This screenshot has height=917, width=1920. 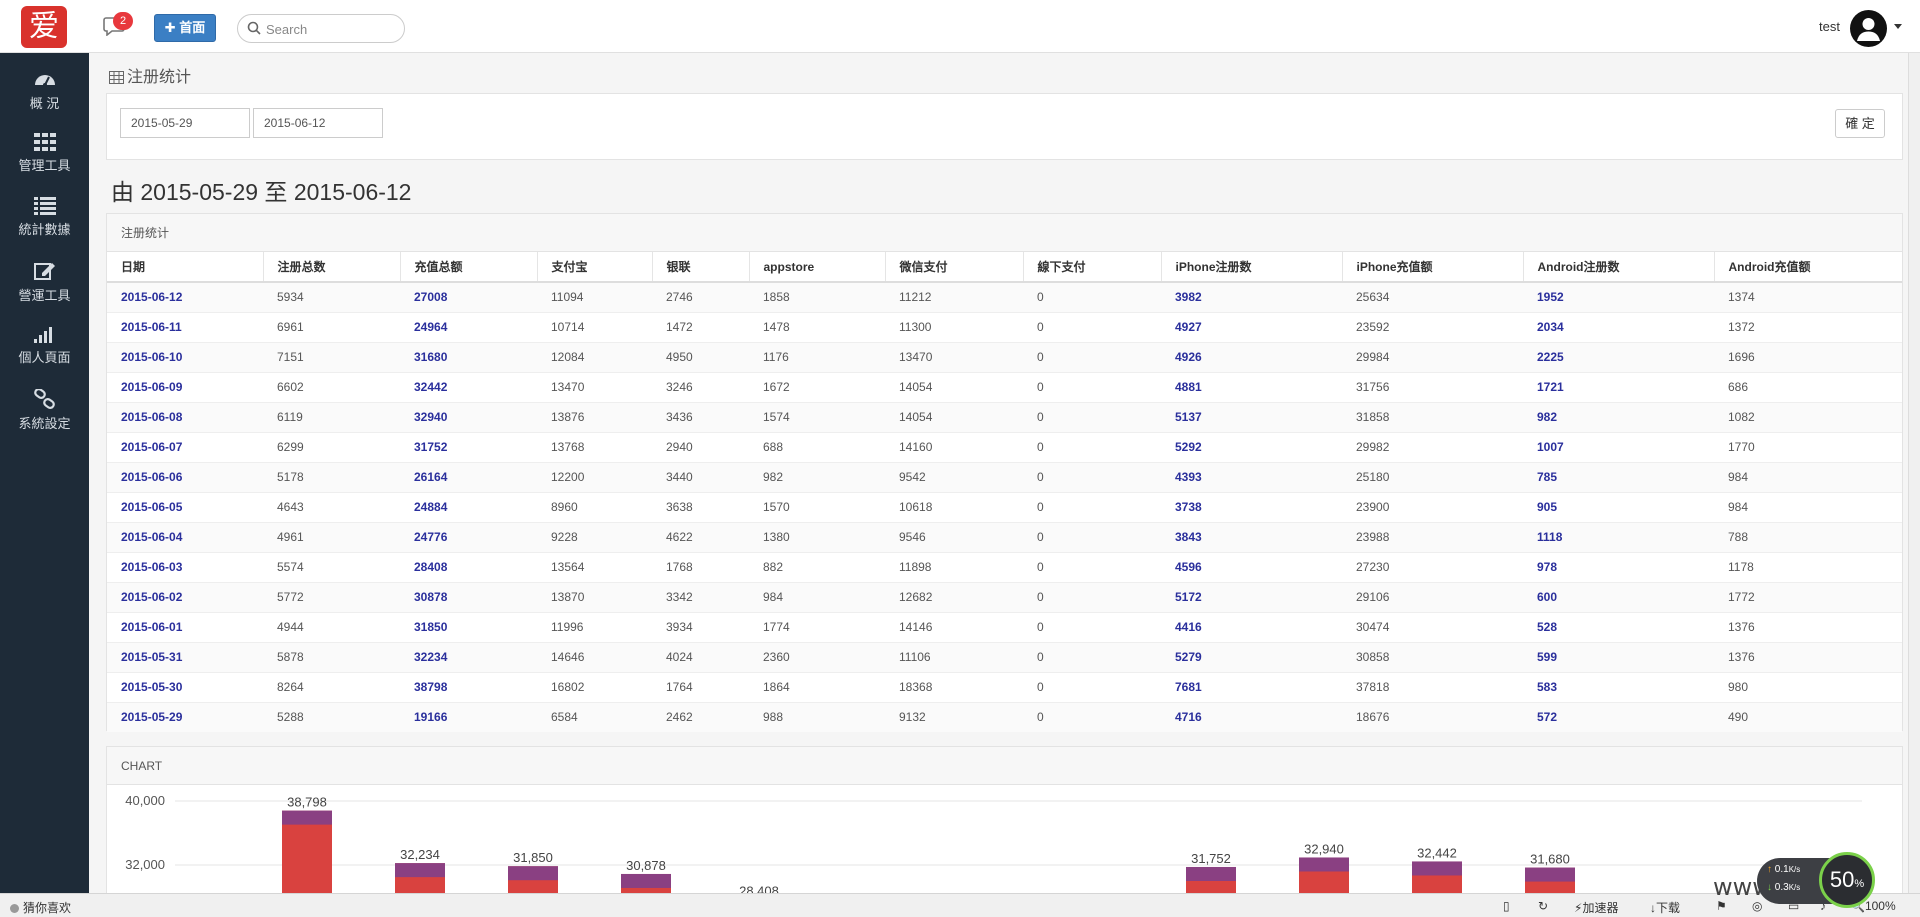 What do you see at coordinates (1618, 326) in the screenshot?
I see `table-cell-link: 2034` at bounding box center [1618, 326].